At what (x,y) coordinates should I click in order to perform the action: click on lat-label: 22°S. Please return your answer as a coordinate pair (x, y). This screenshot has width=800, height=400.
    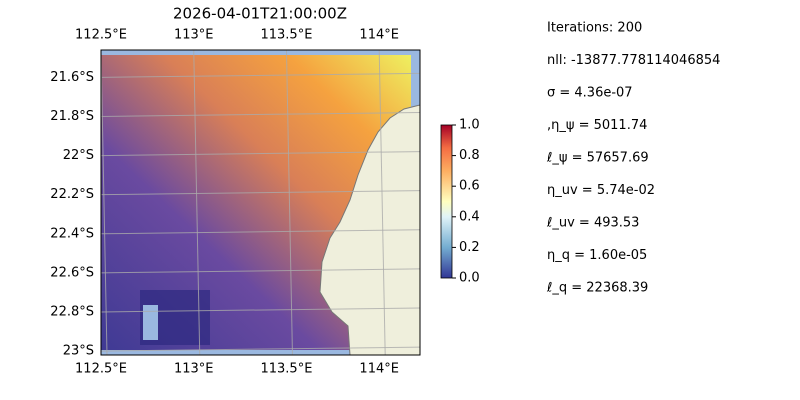
    Looking at the image, I should click on (78, 155).